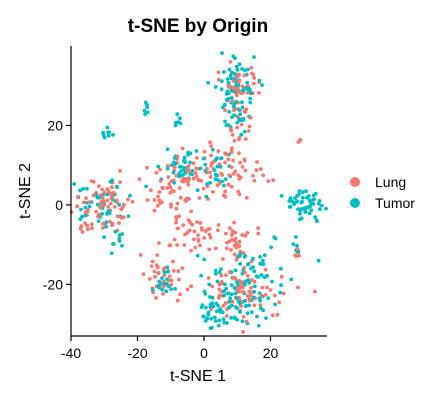 The image size is (436, 401). I want to click on chart-title: t-SNE by Origin, so click(198, 26).